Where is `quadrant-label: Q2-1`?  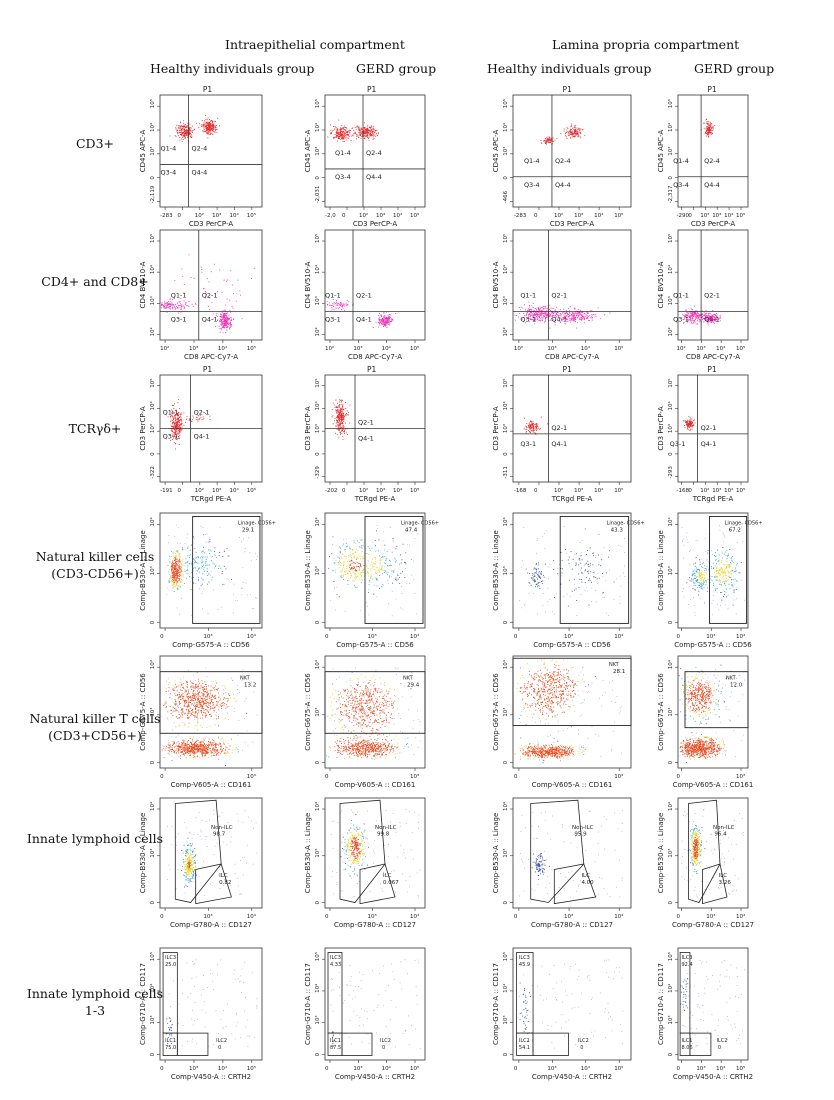 quadrant-label: Q2-1 is located at coordinates (202, 413).